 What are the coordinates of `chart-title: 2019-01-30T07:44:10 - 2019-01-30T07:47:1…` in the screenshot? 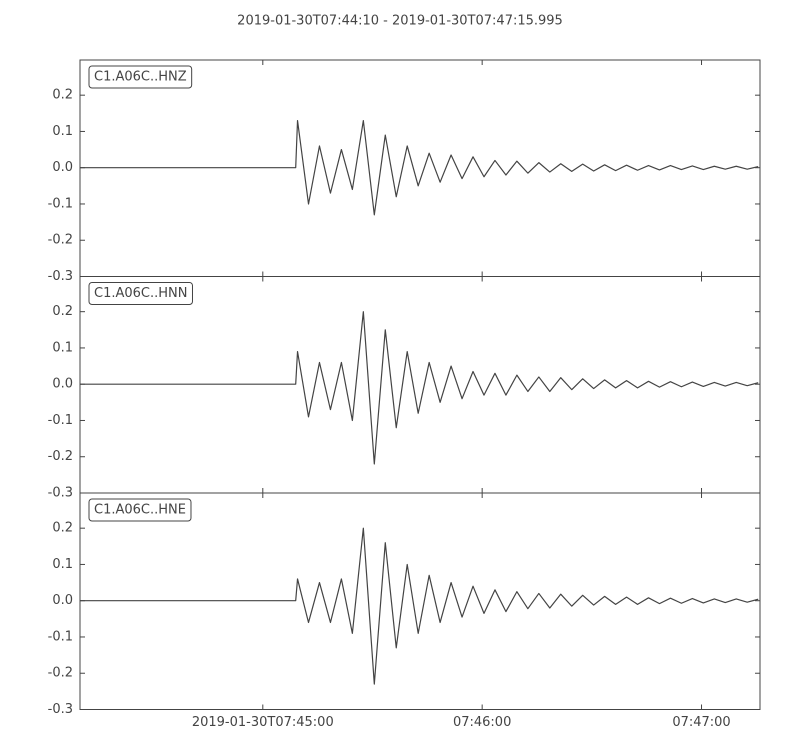 It's located at (400, 21).